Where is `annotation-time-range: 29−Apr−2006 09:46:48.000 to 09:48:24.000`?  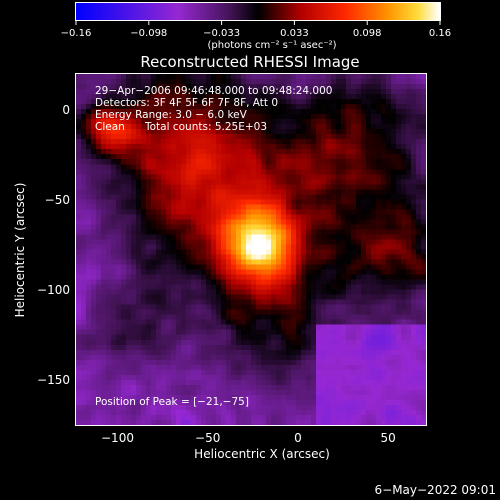 annotation-time-range: 29−Apr−2006 09:46:48.000 to 09:48:24.000 is located at coordinates (214, 91).